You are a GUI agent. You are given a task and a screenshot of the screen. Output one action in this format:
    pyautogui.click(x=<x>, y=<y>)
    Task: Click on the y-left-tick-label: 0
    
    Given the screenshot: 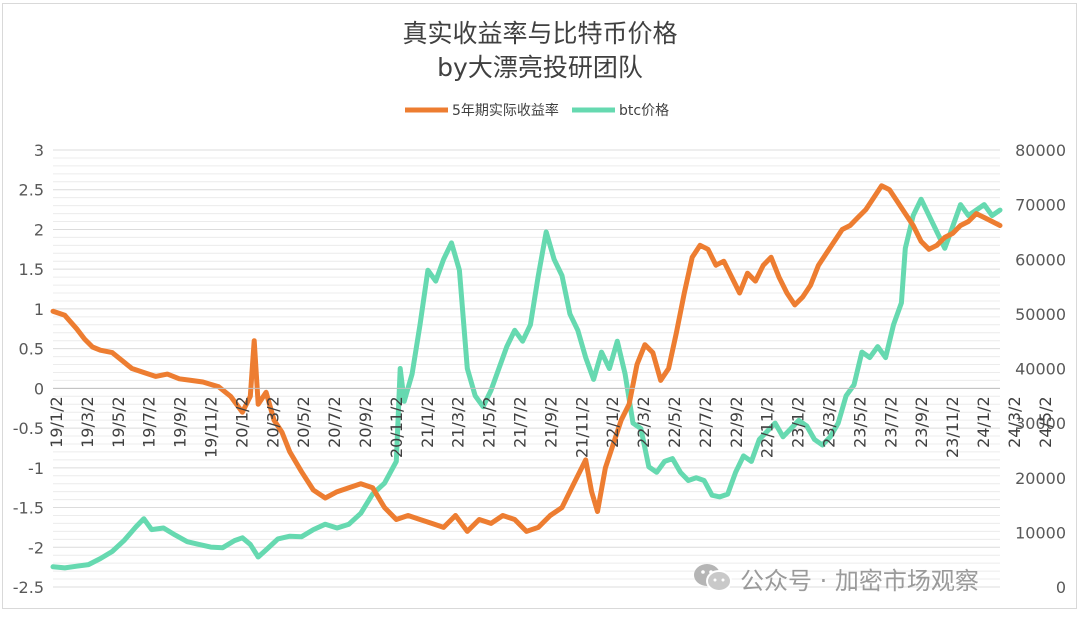 What is the action you would take?
    pyautogui.click(x=39, y=388)
    